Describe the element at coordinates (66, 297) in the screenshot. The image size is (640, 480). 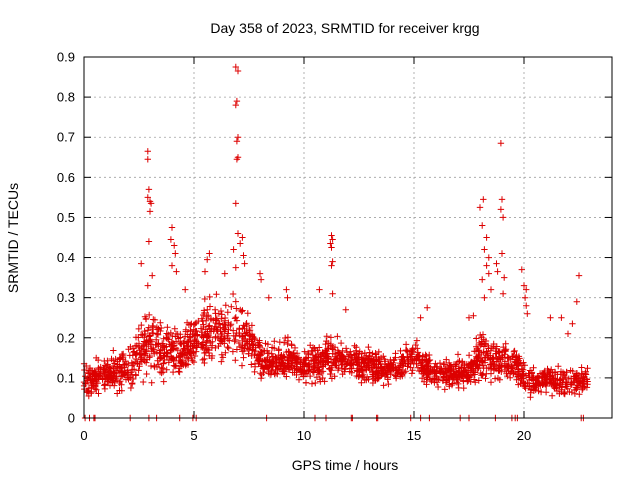
I see `y-tick-label: 0.3` at that location.